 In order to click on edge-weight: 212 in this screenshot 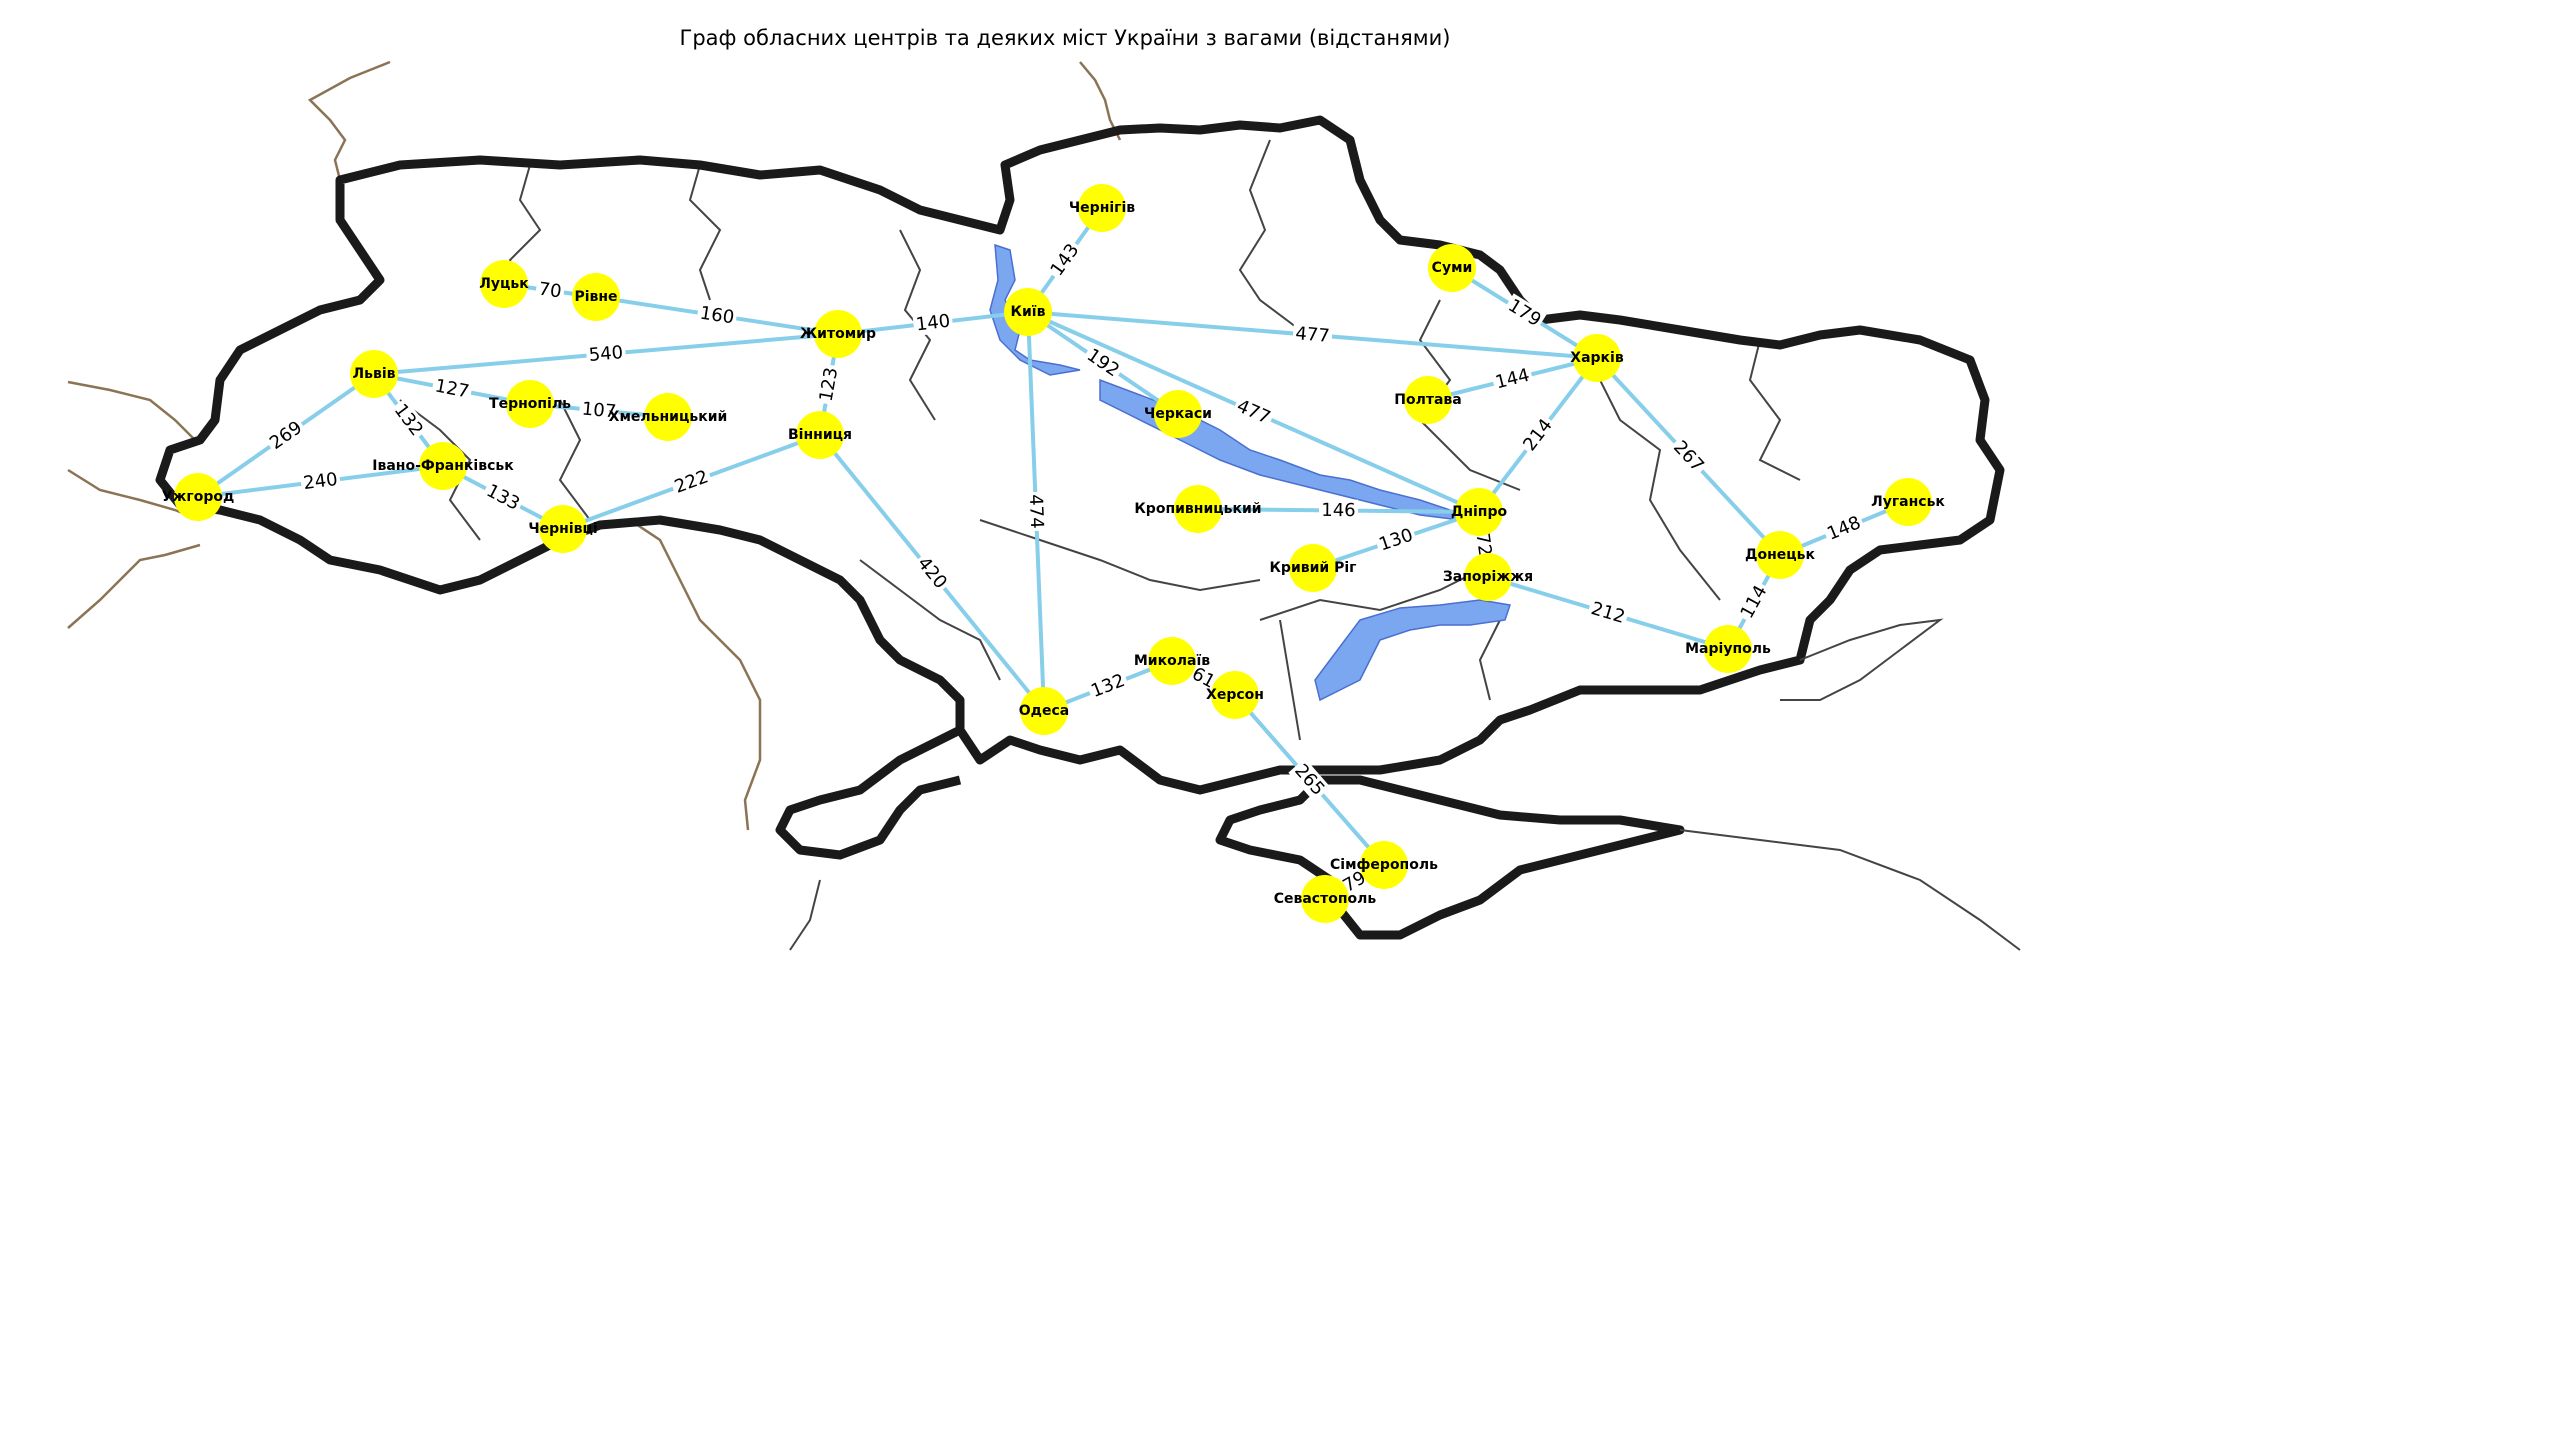, I will do `click(1608, 613)`.